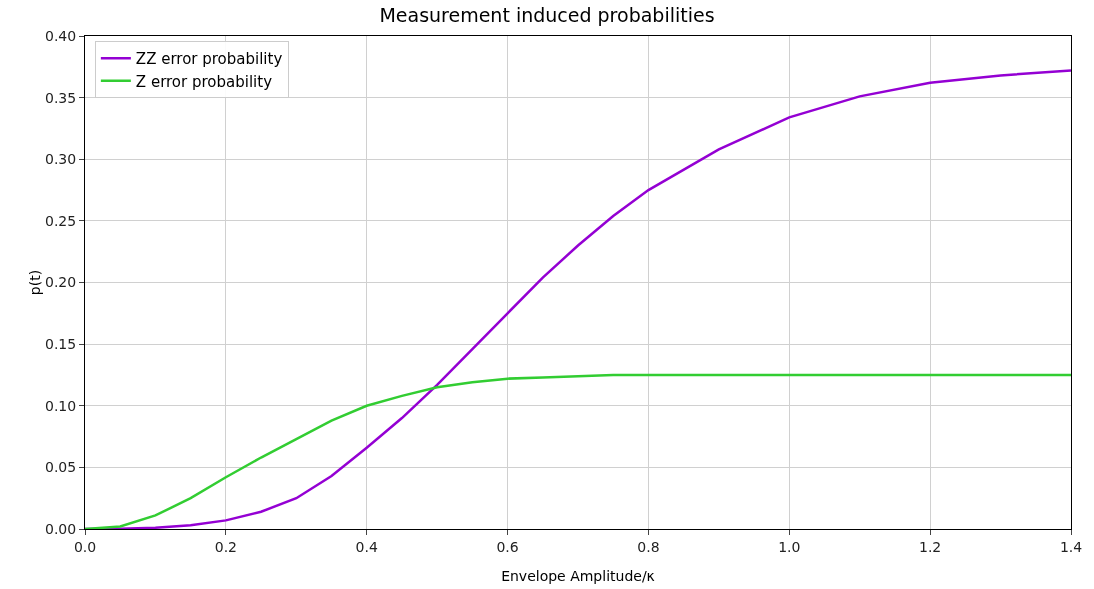 Image resolution: width=1094 pixels, height=589 pixels. I want to click on y-tick-label: 0.25, so click(61, 220).